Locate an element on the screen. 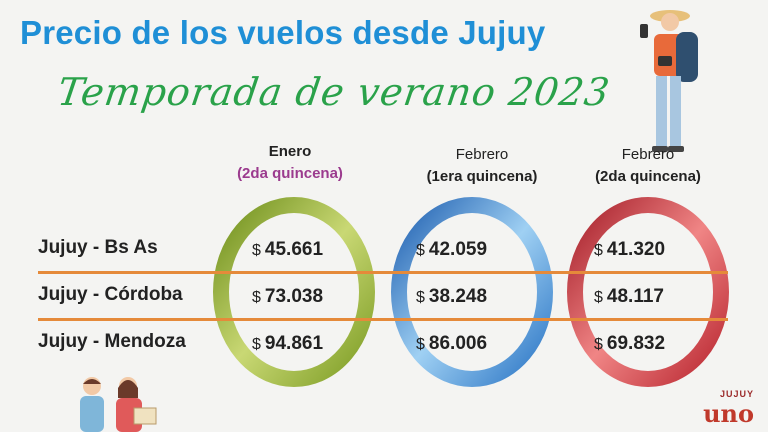  brand-name: uno is located at coordinates (728, 413).